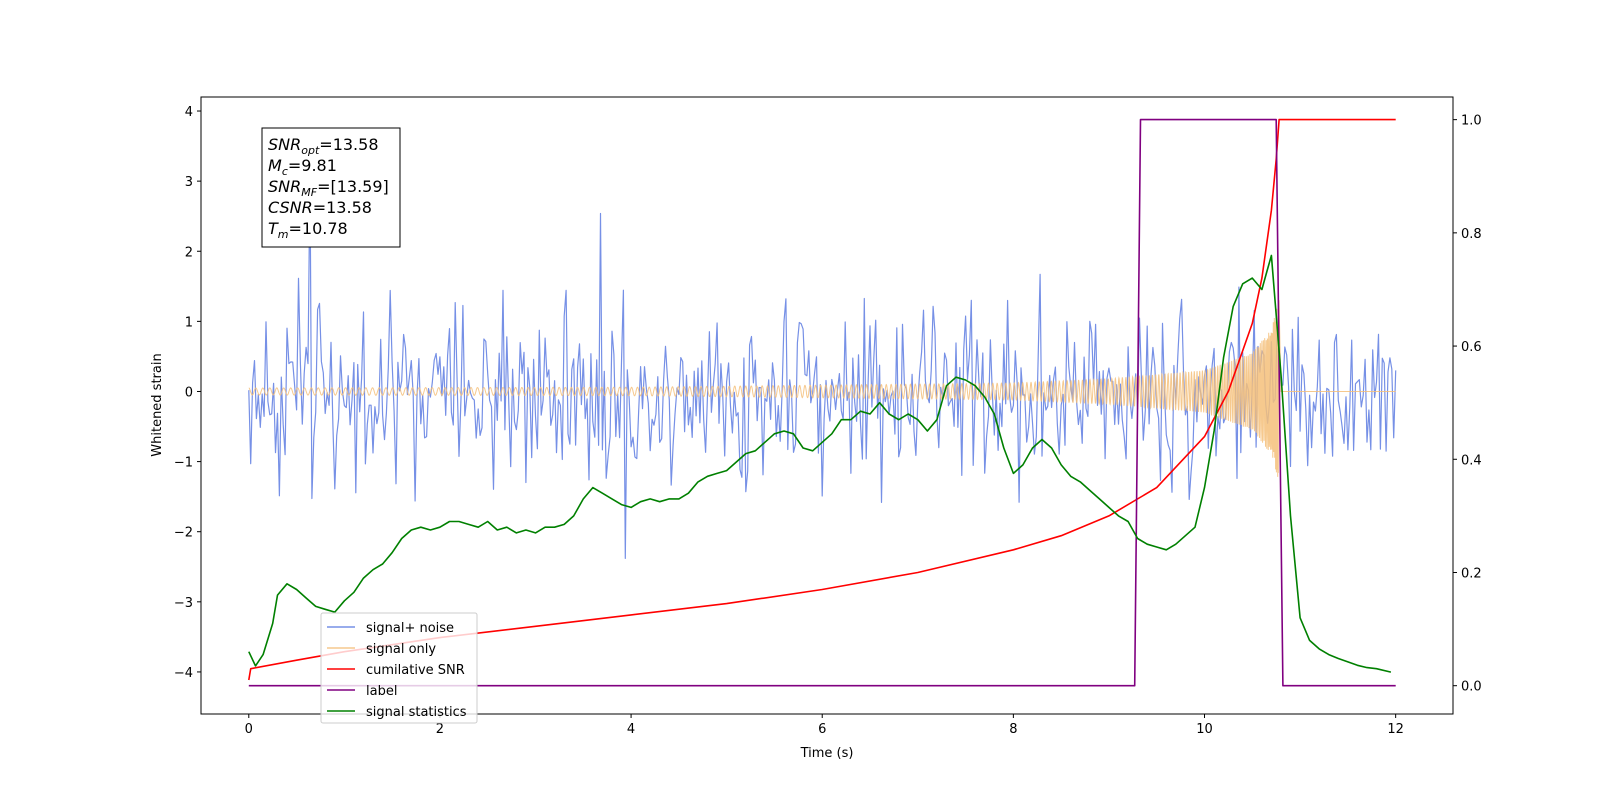  Describe the element at coordinates (189, 252) in the screenshot. I see `y-tick-label: 2` at that location.